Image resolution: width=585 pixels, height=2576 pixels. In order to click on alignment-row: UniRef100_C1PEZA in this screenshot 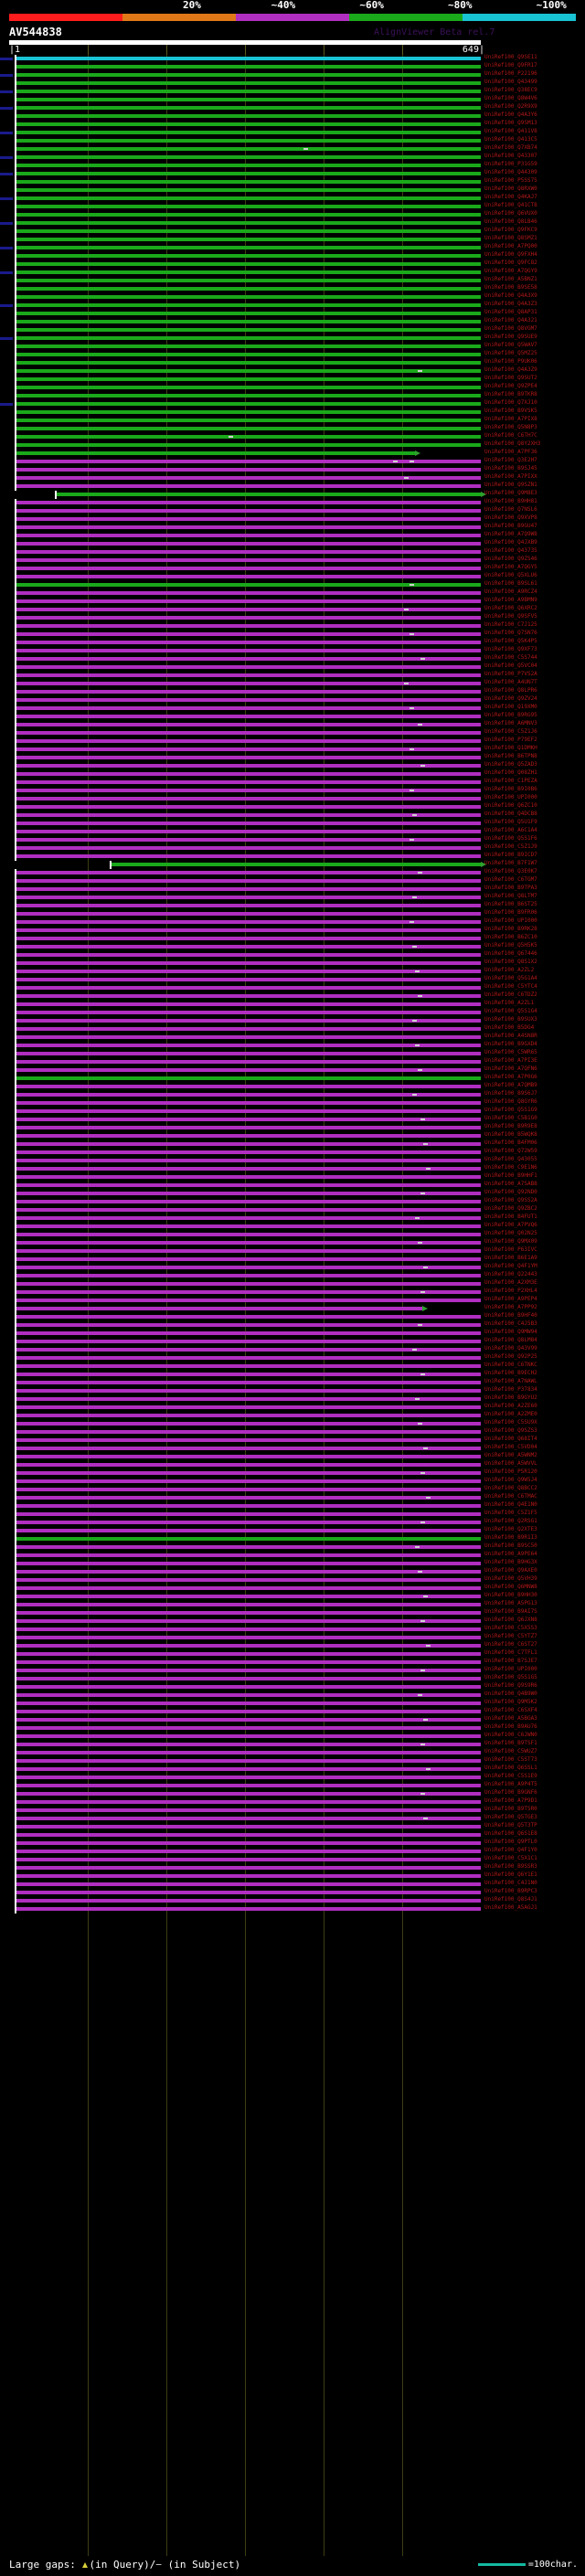, I will do `click(293, 782)`.